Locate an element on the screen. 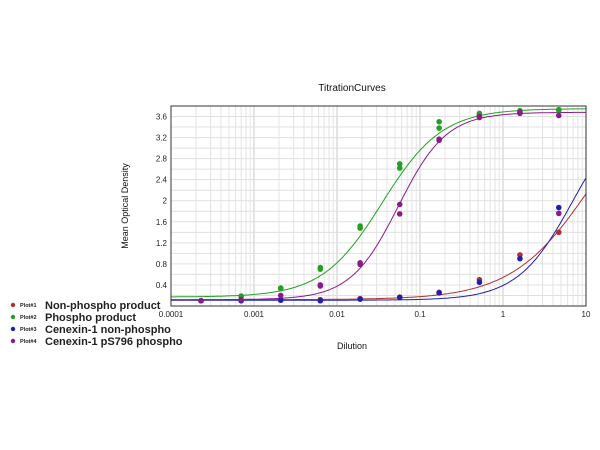  y-tick-label: 2.8 is located at coordinates (162, 159).